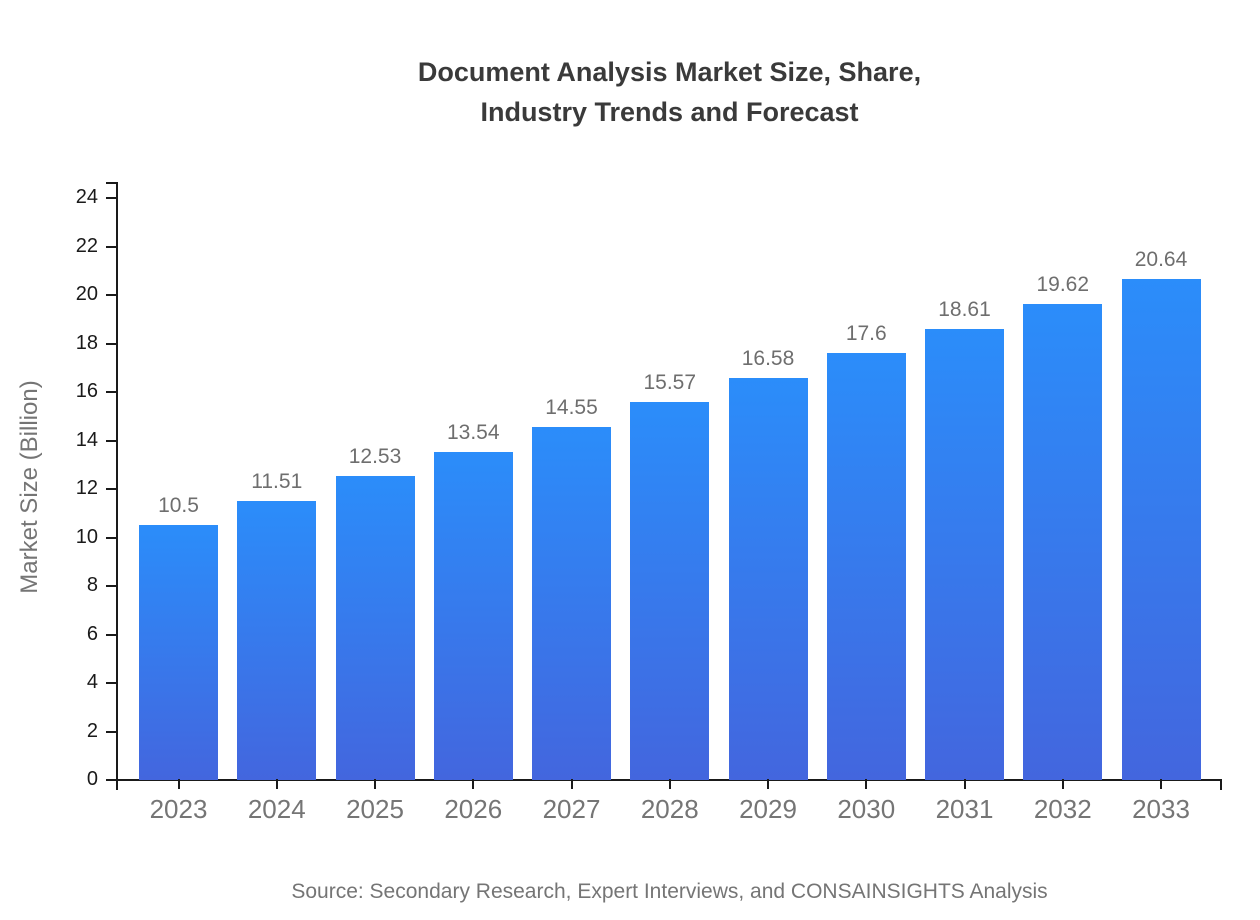 This screenshot has height=920, width=1260. I want to click on bar-2032, so click(1063, 542).